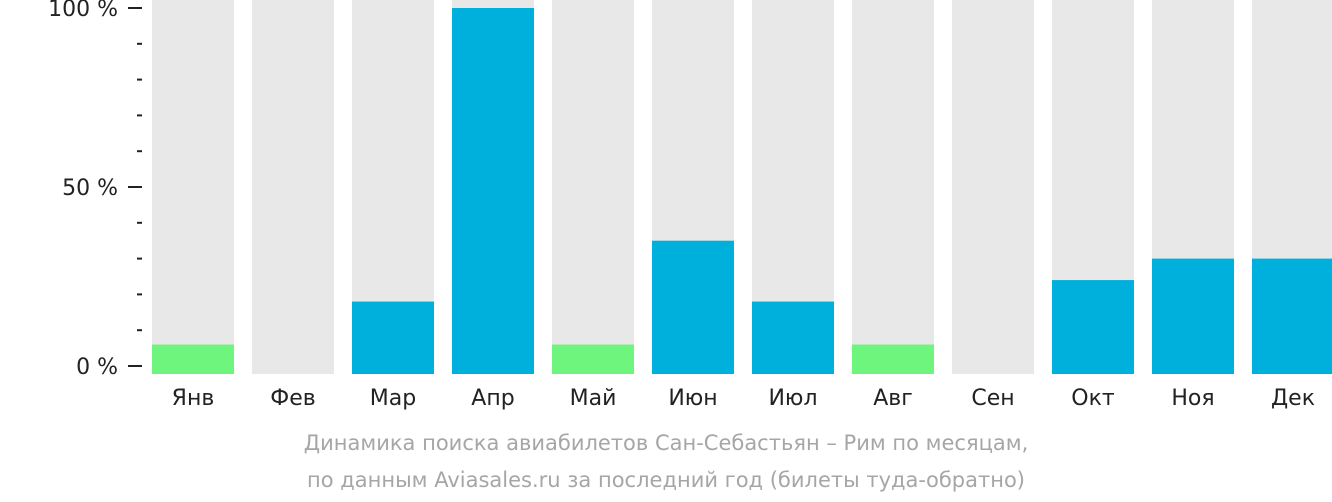  Describe the element at coordinates (992, 398) in the screenshot. I see `x-tick-label: Сен` at that location.